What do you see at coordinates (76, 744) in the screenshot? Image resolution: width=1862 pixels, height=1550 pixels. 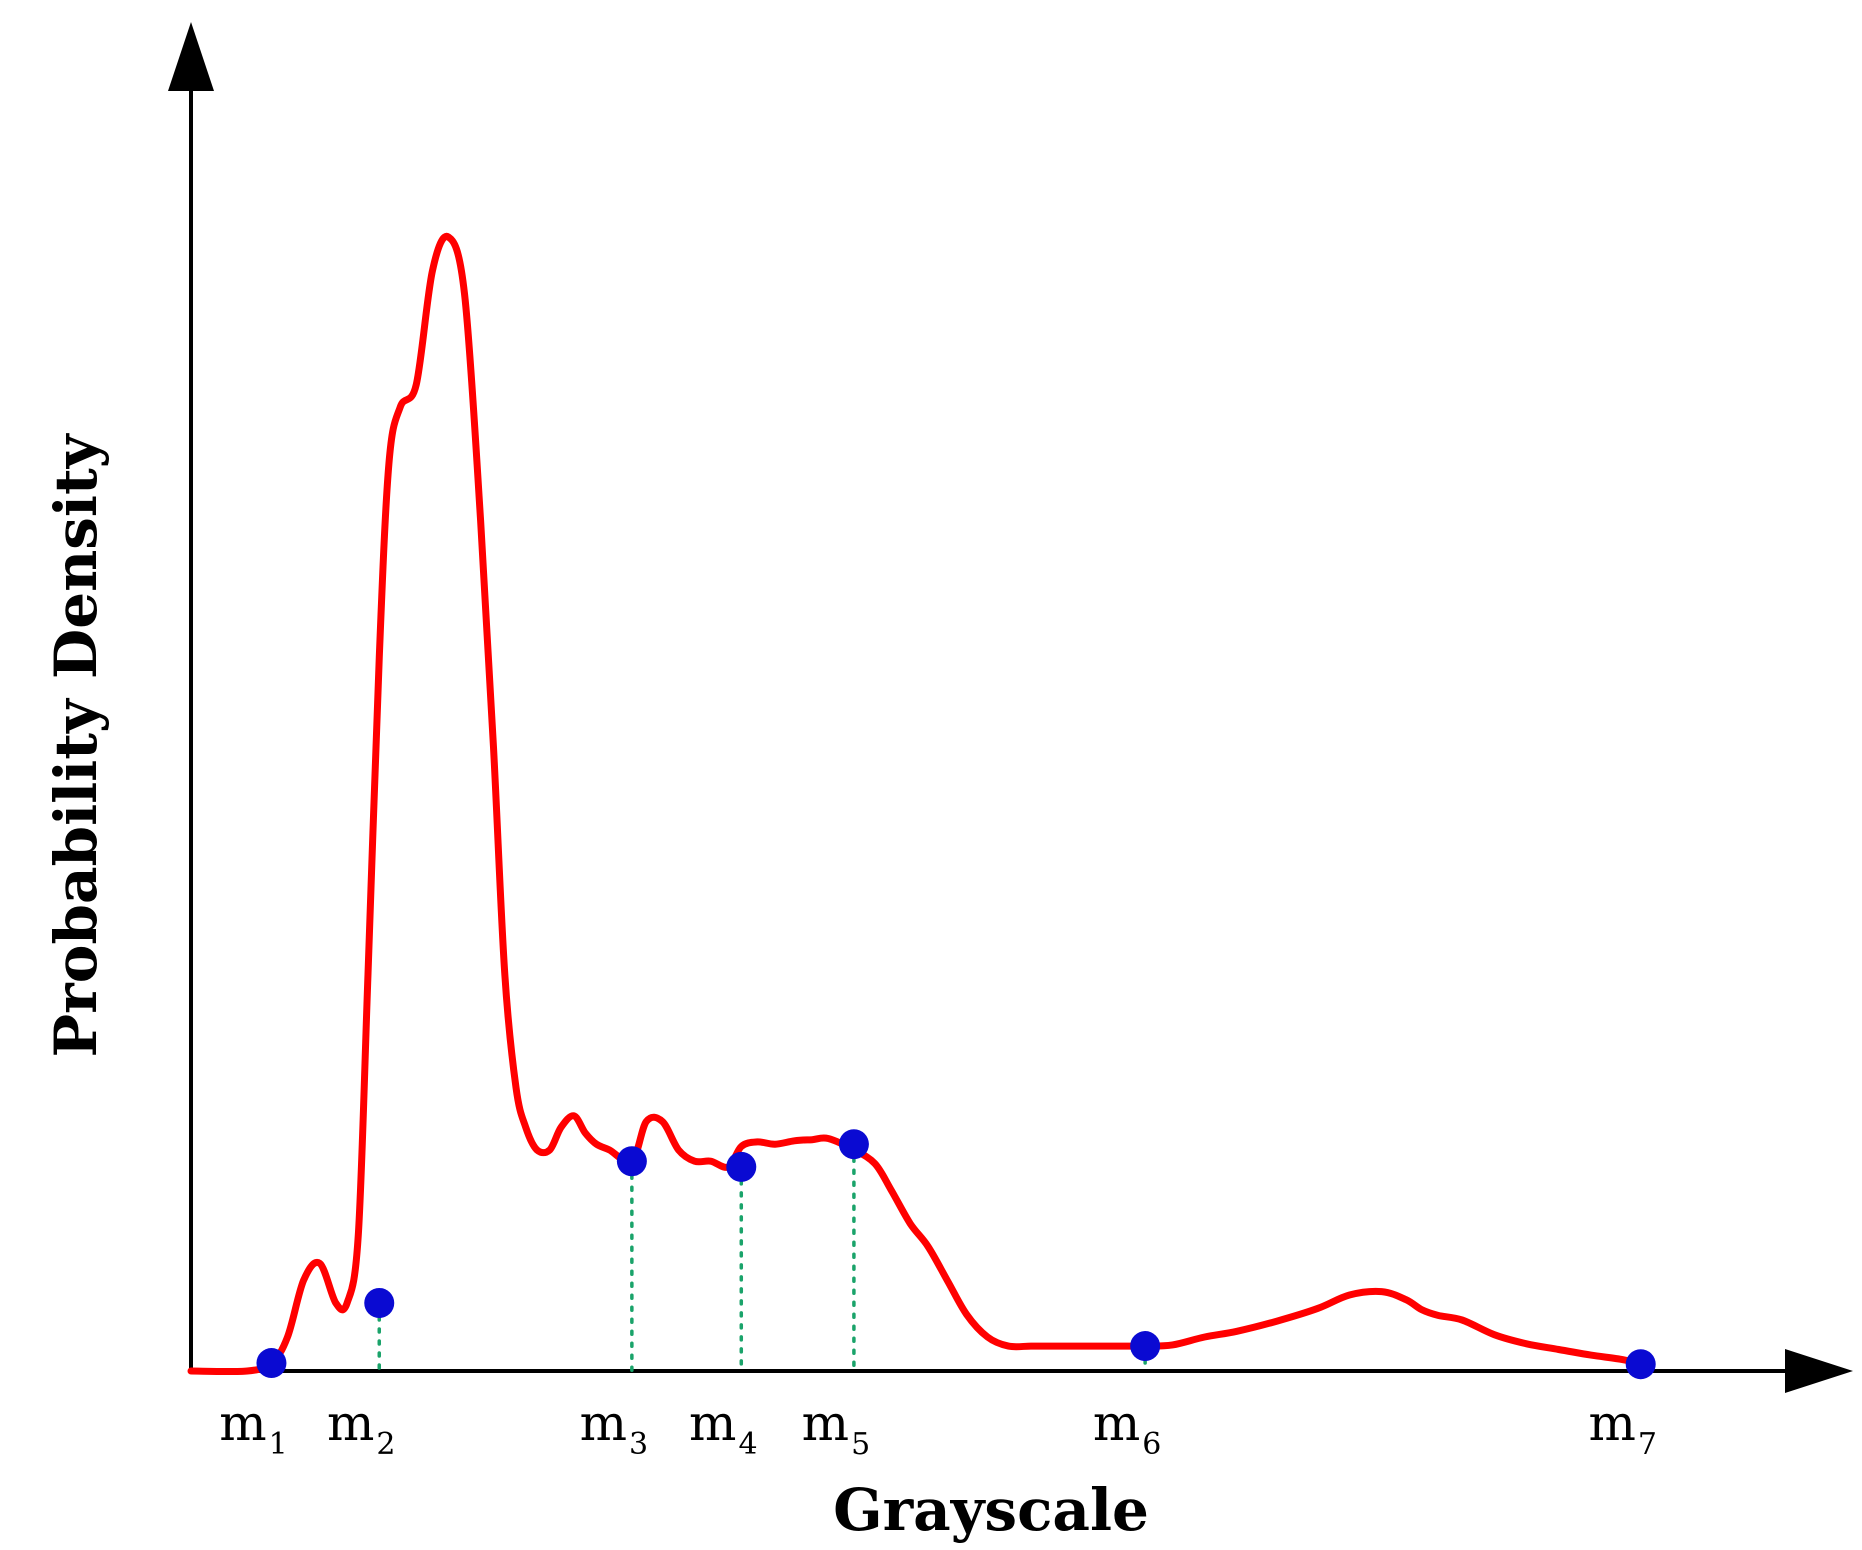 I see `y-axis-title: Probability Density` at bounding box center [76, 744].